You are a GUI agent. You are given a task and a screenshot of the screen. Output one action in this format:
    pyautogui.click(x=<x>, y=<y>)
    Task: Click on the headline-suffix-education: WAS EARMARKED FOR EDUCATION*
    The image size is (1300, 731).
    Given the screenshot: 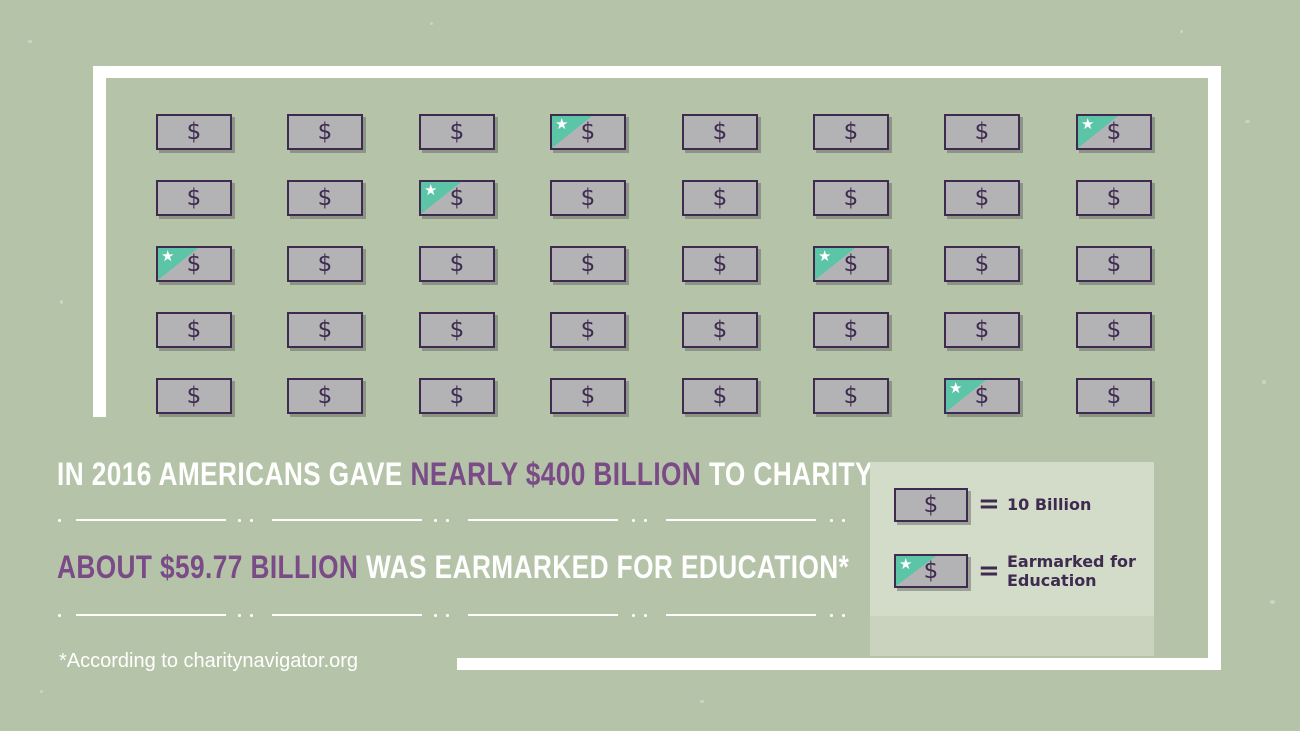 What is the action you would take?
    pyautogui.click(x=604, y=567)
    